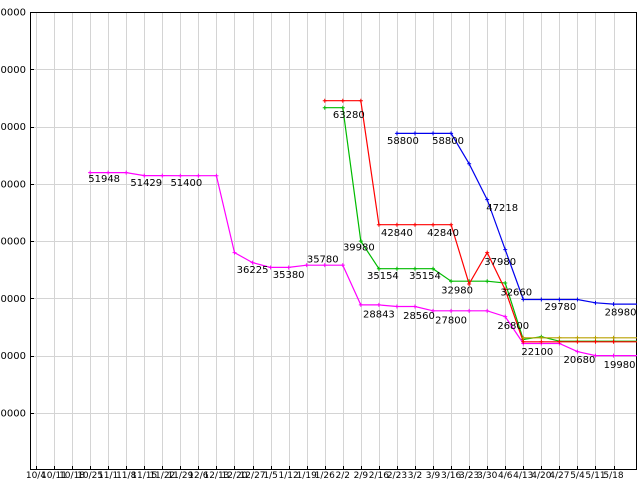 The height and width of the screenshot is (480, 640). What do you see at coordinates (108, 475) in the screenshot?
I see `x-tick-label: 11/1` at bounding box center [108, 475].